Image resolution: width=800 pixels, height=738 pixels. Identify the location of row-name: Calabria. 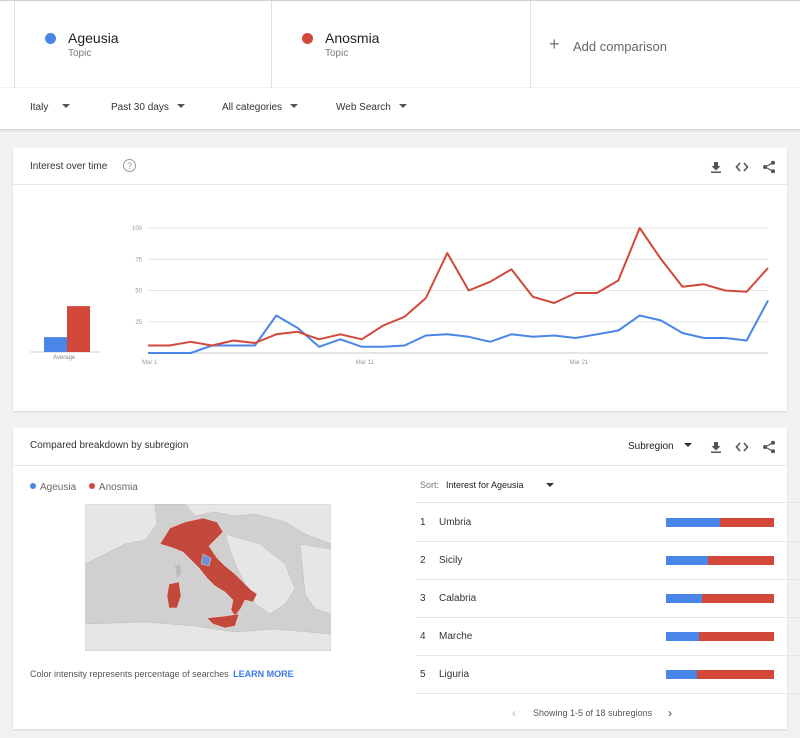
(458, 598).